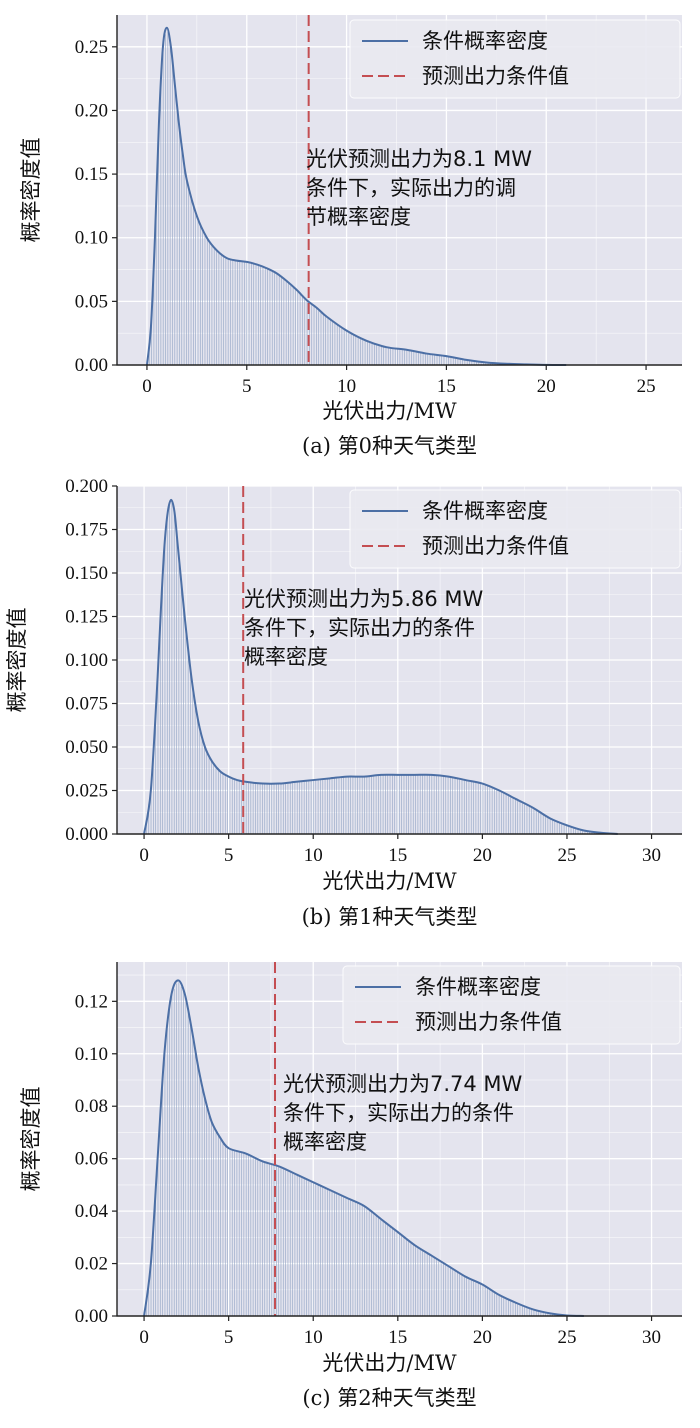 The width and height of the screenshot is (700, 1428). What do you see at coordinates (86, 834) in the screenshot?
I see `y-tick-label: 0.000` at bounding box center [86, 834].